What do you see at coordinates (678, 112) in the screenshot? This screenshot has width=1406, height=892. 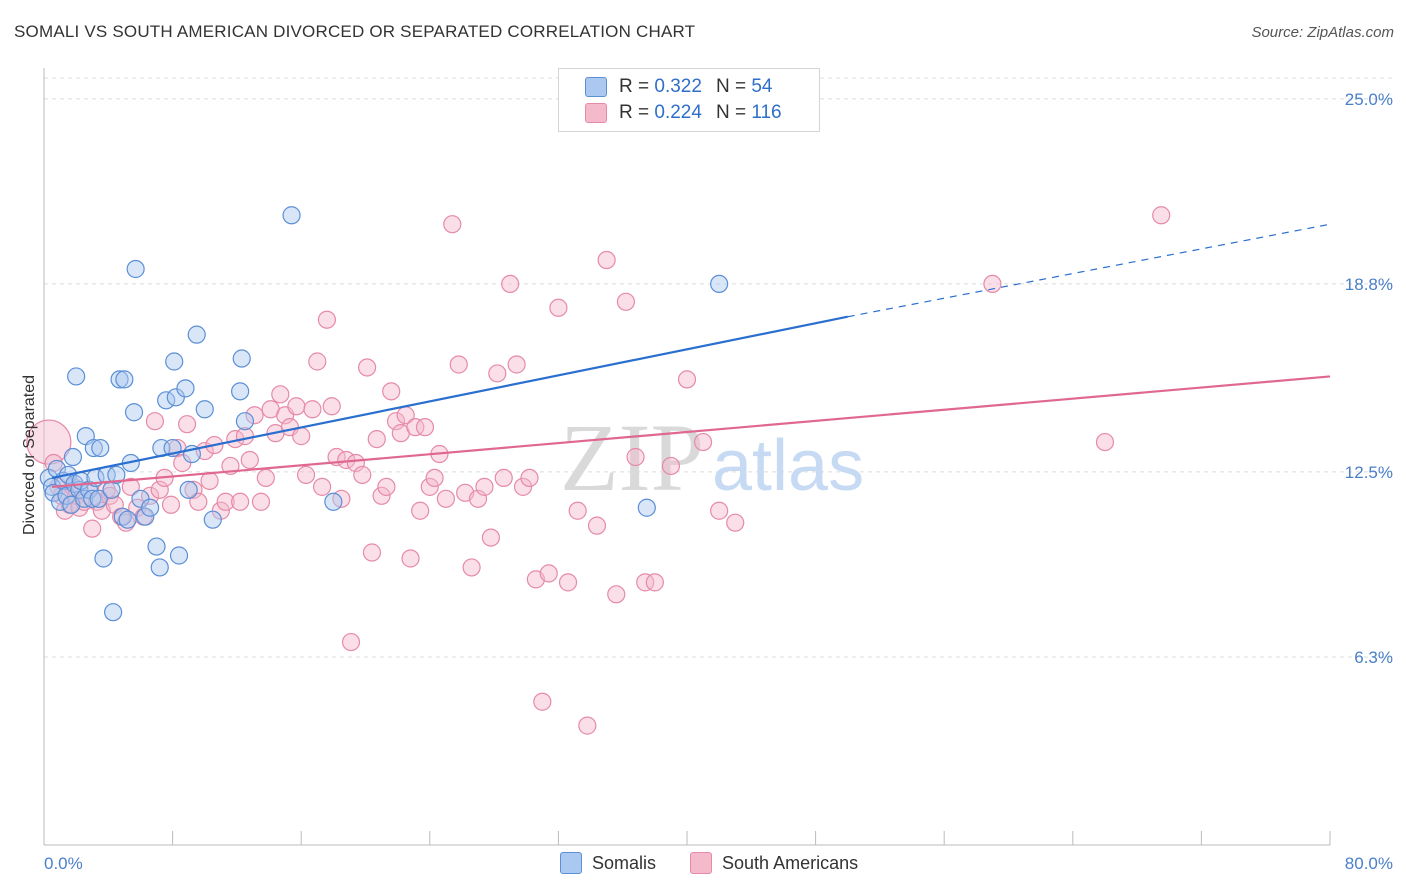 I see `legend-r-value: 0.224` at bounding box center [678, 112].